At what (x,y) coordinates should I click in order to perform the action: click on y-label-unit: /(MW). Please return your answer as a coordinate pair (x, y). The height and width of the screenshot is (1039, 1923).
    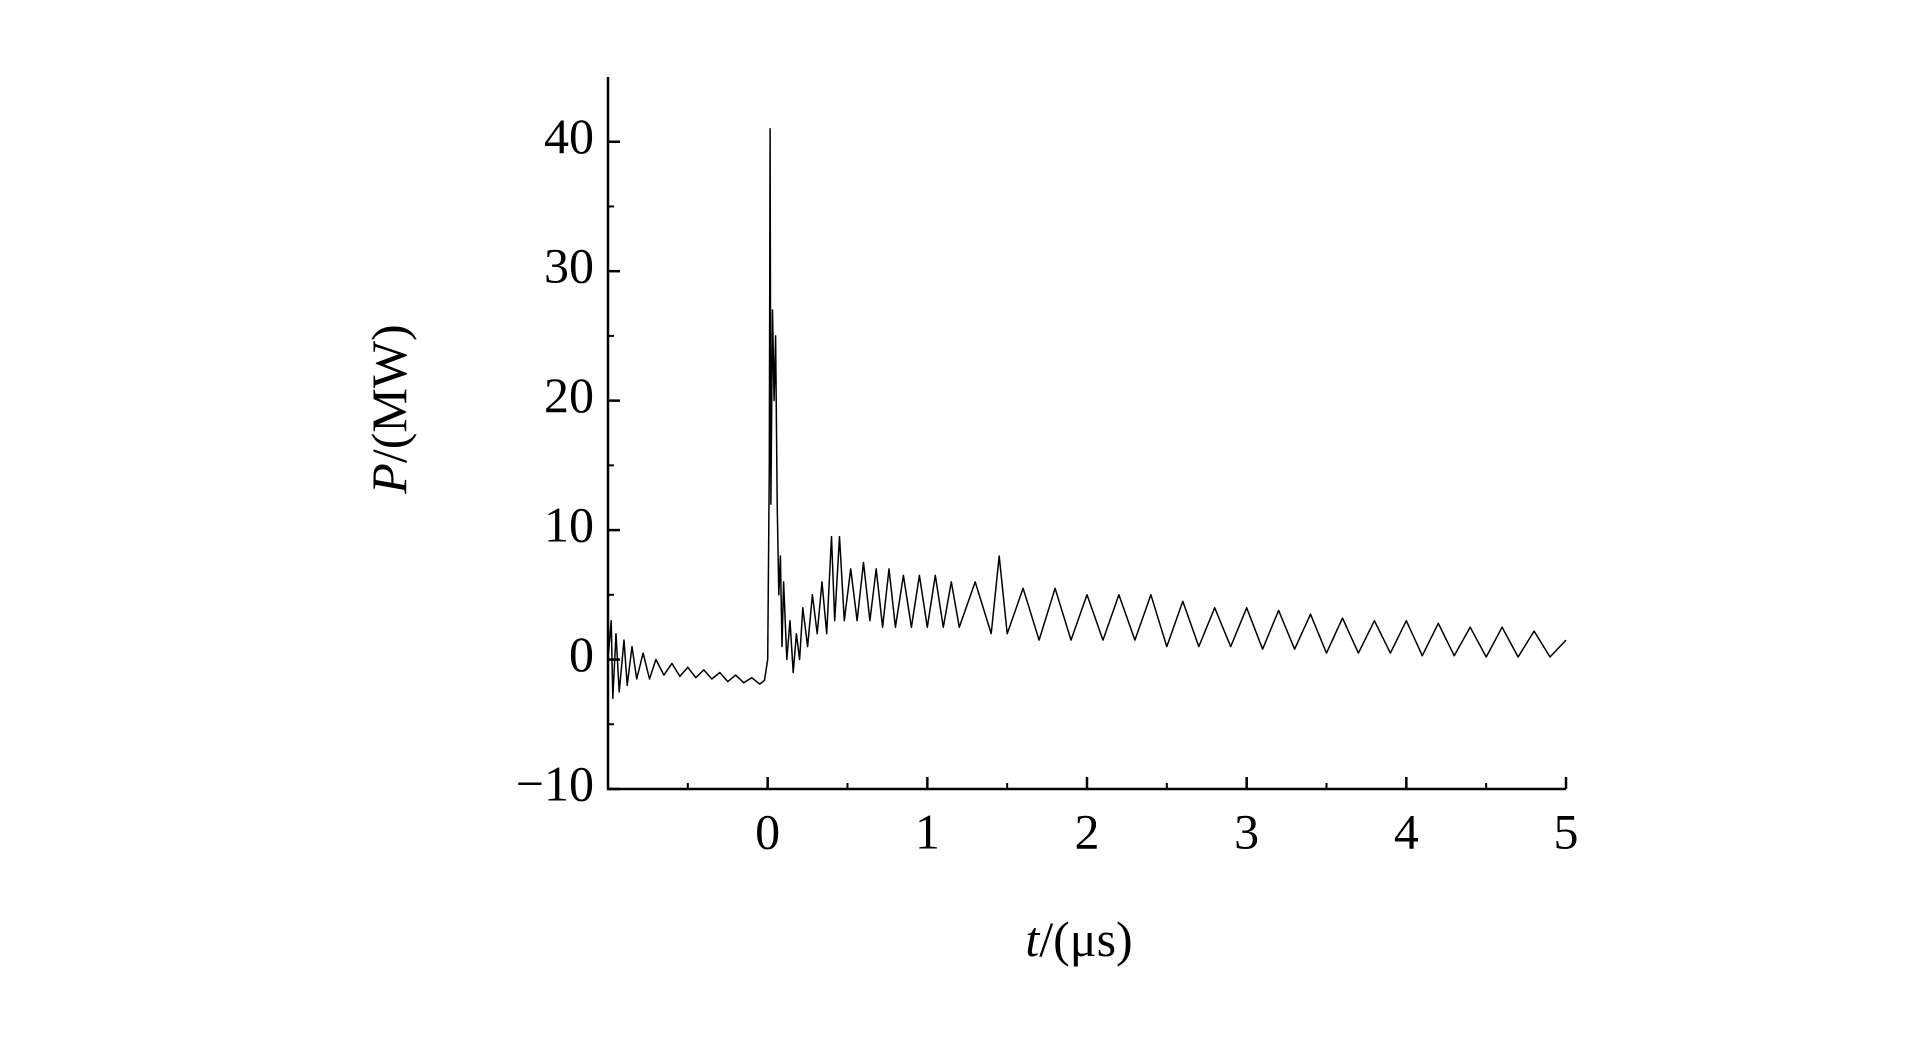
    Looking at the image, I should click on (389, 393).